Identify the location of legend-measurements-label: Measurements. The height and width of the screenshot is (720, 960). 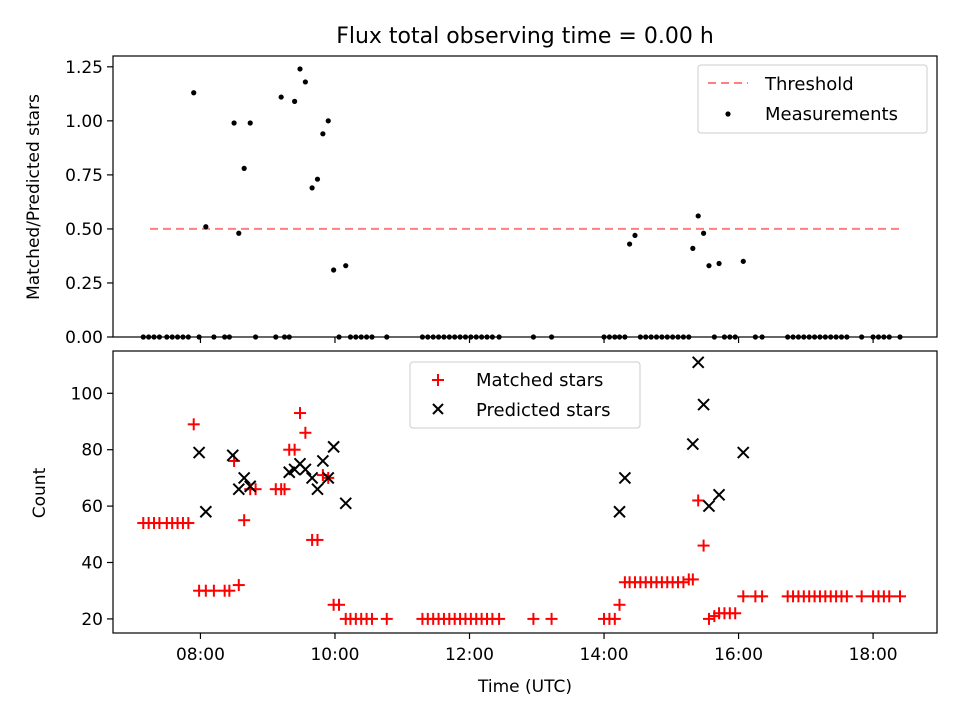
(831, 114).